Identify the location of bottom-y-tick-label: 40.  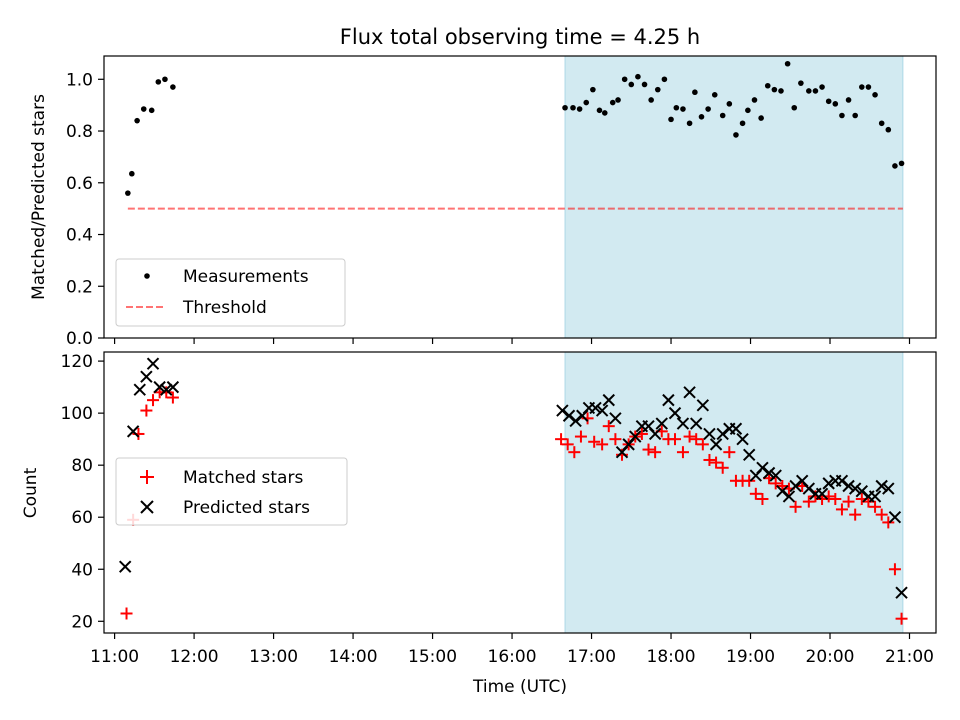
(82, 570).